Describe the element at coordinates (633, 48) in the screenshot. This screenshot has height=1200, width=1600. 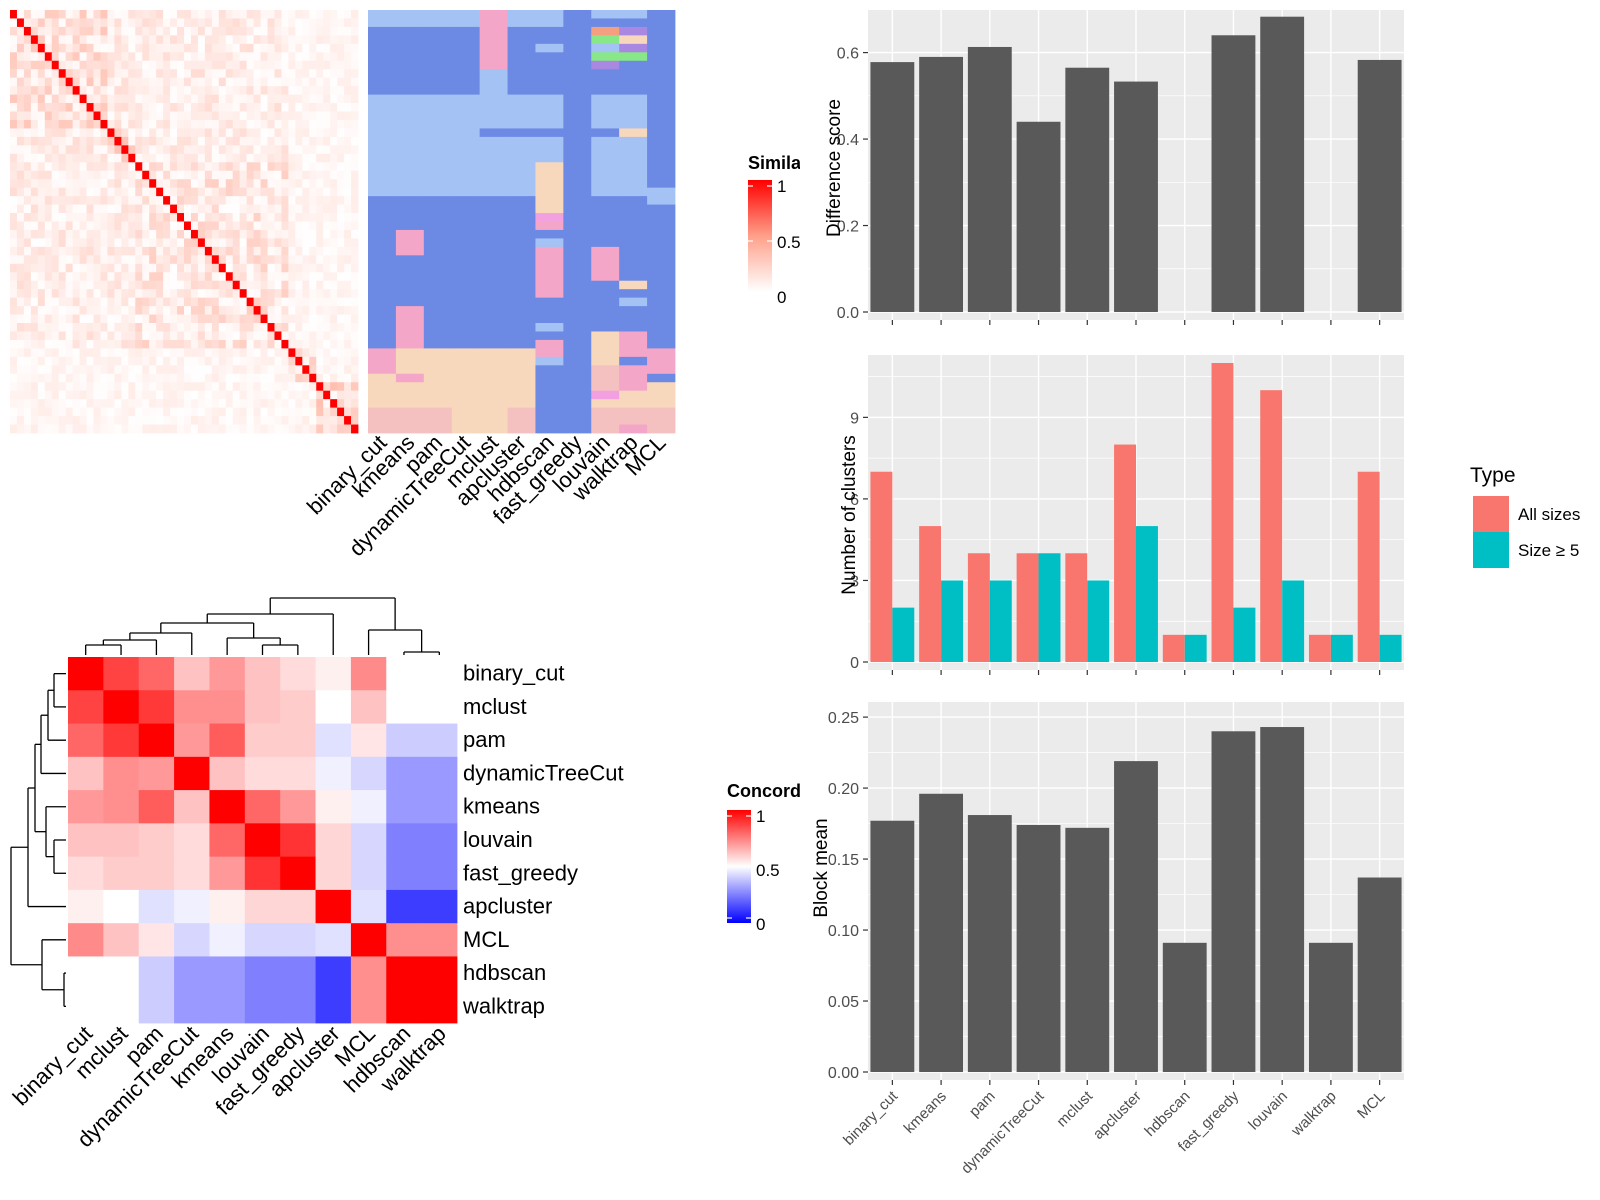
I see `cluster-cell-walktrap` at that location.